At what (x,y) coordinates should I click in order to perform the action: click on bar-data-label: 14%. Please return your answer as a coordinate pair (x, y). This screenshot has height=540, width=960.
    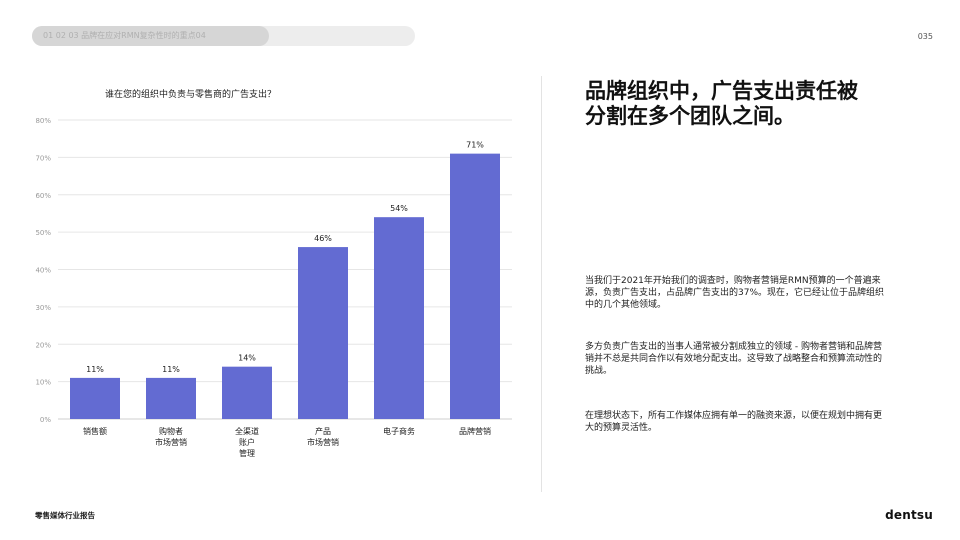
    Looking at the image, I should click on (247, 358).